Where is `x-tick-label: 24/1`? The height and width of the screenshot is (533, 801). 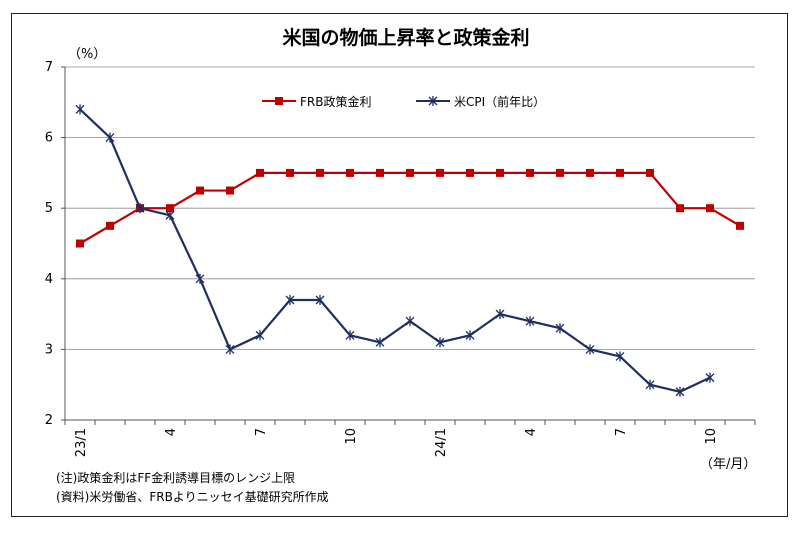
x-tick-label: 24/1 is located at coordinates (441, 442).